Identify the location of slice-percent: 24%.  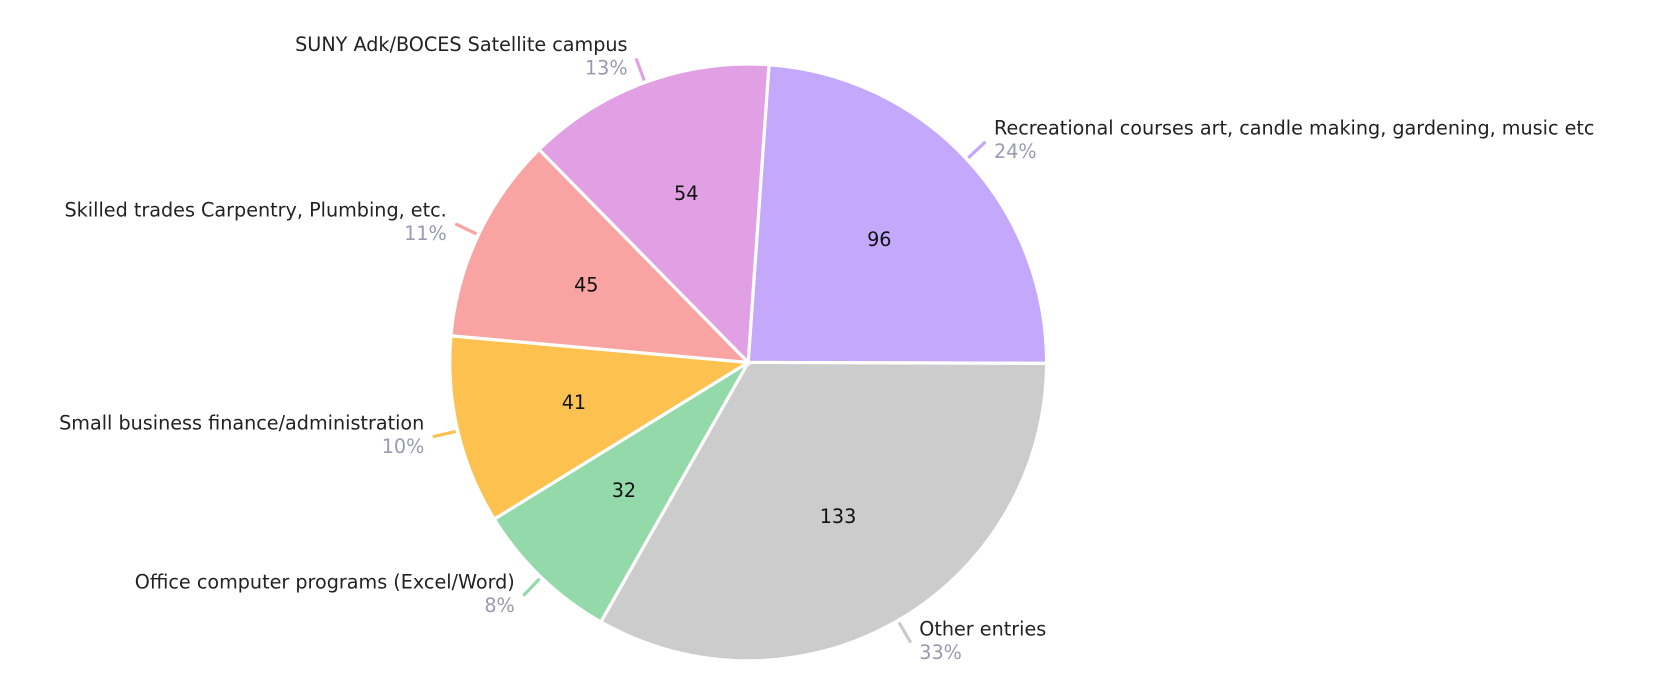
(1015, 151).